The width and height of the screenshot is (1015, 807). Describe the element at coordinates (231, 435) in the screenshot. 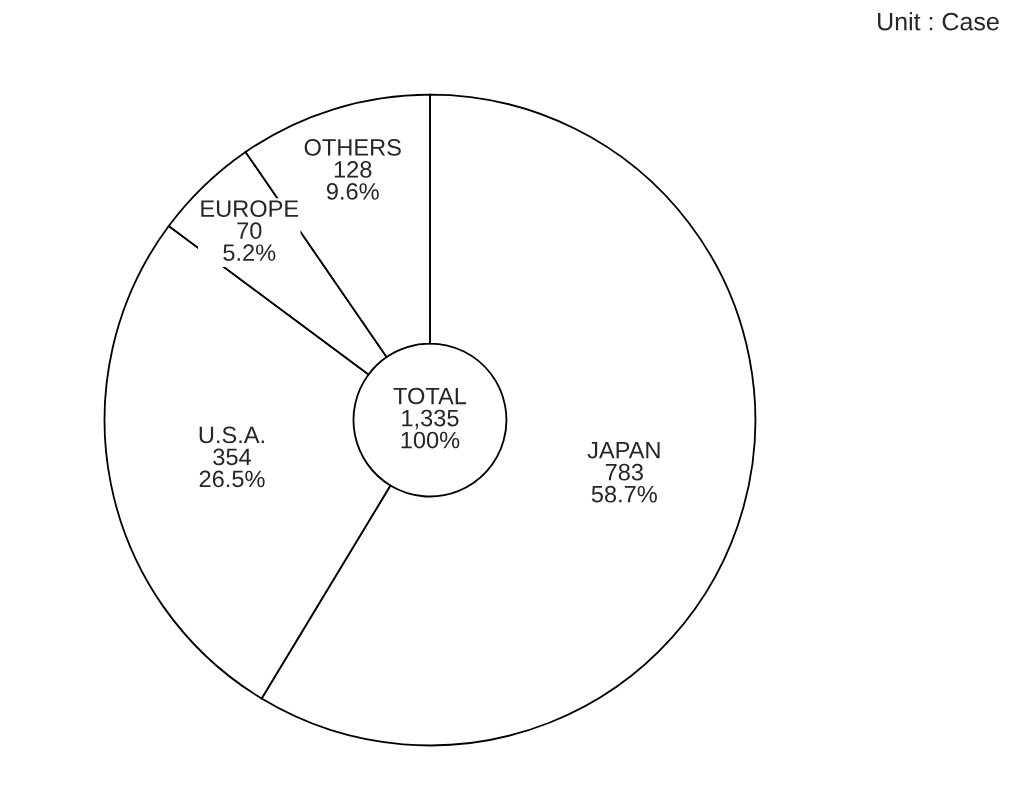

I see `slice-label: U.S.A.` at that location.